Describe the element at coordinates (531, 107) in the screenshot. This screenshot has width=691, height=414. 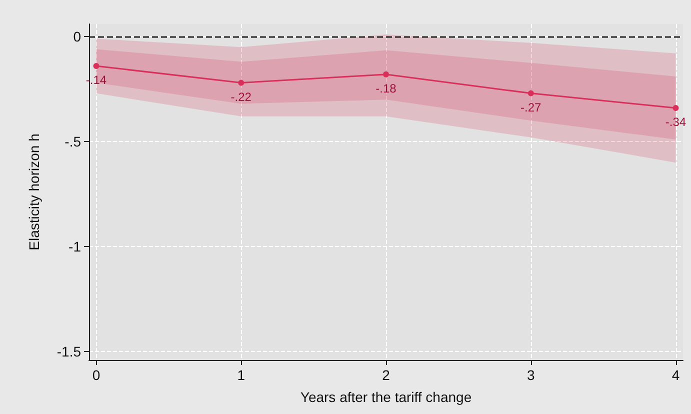
I see `data-label: -.27` at that location.